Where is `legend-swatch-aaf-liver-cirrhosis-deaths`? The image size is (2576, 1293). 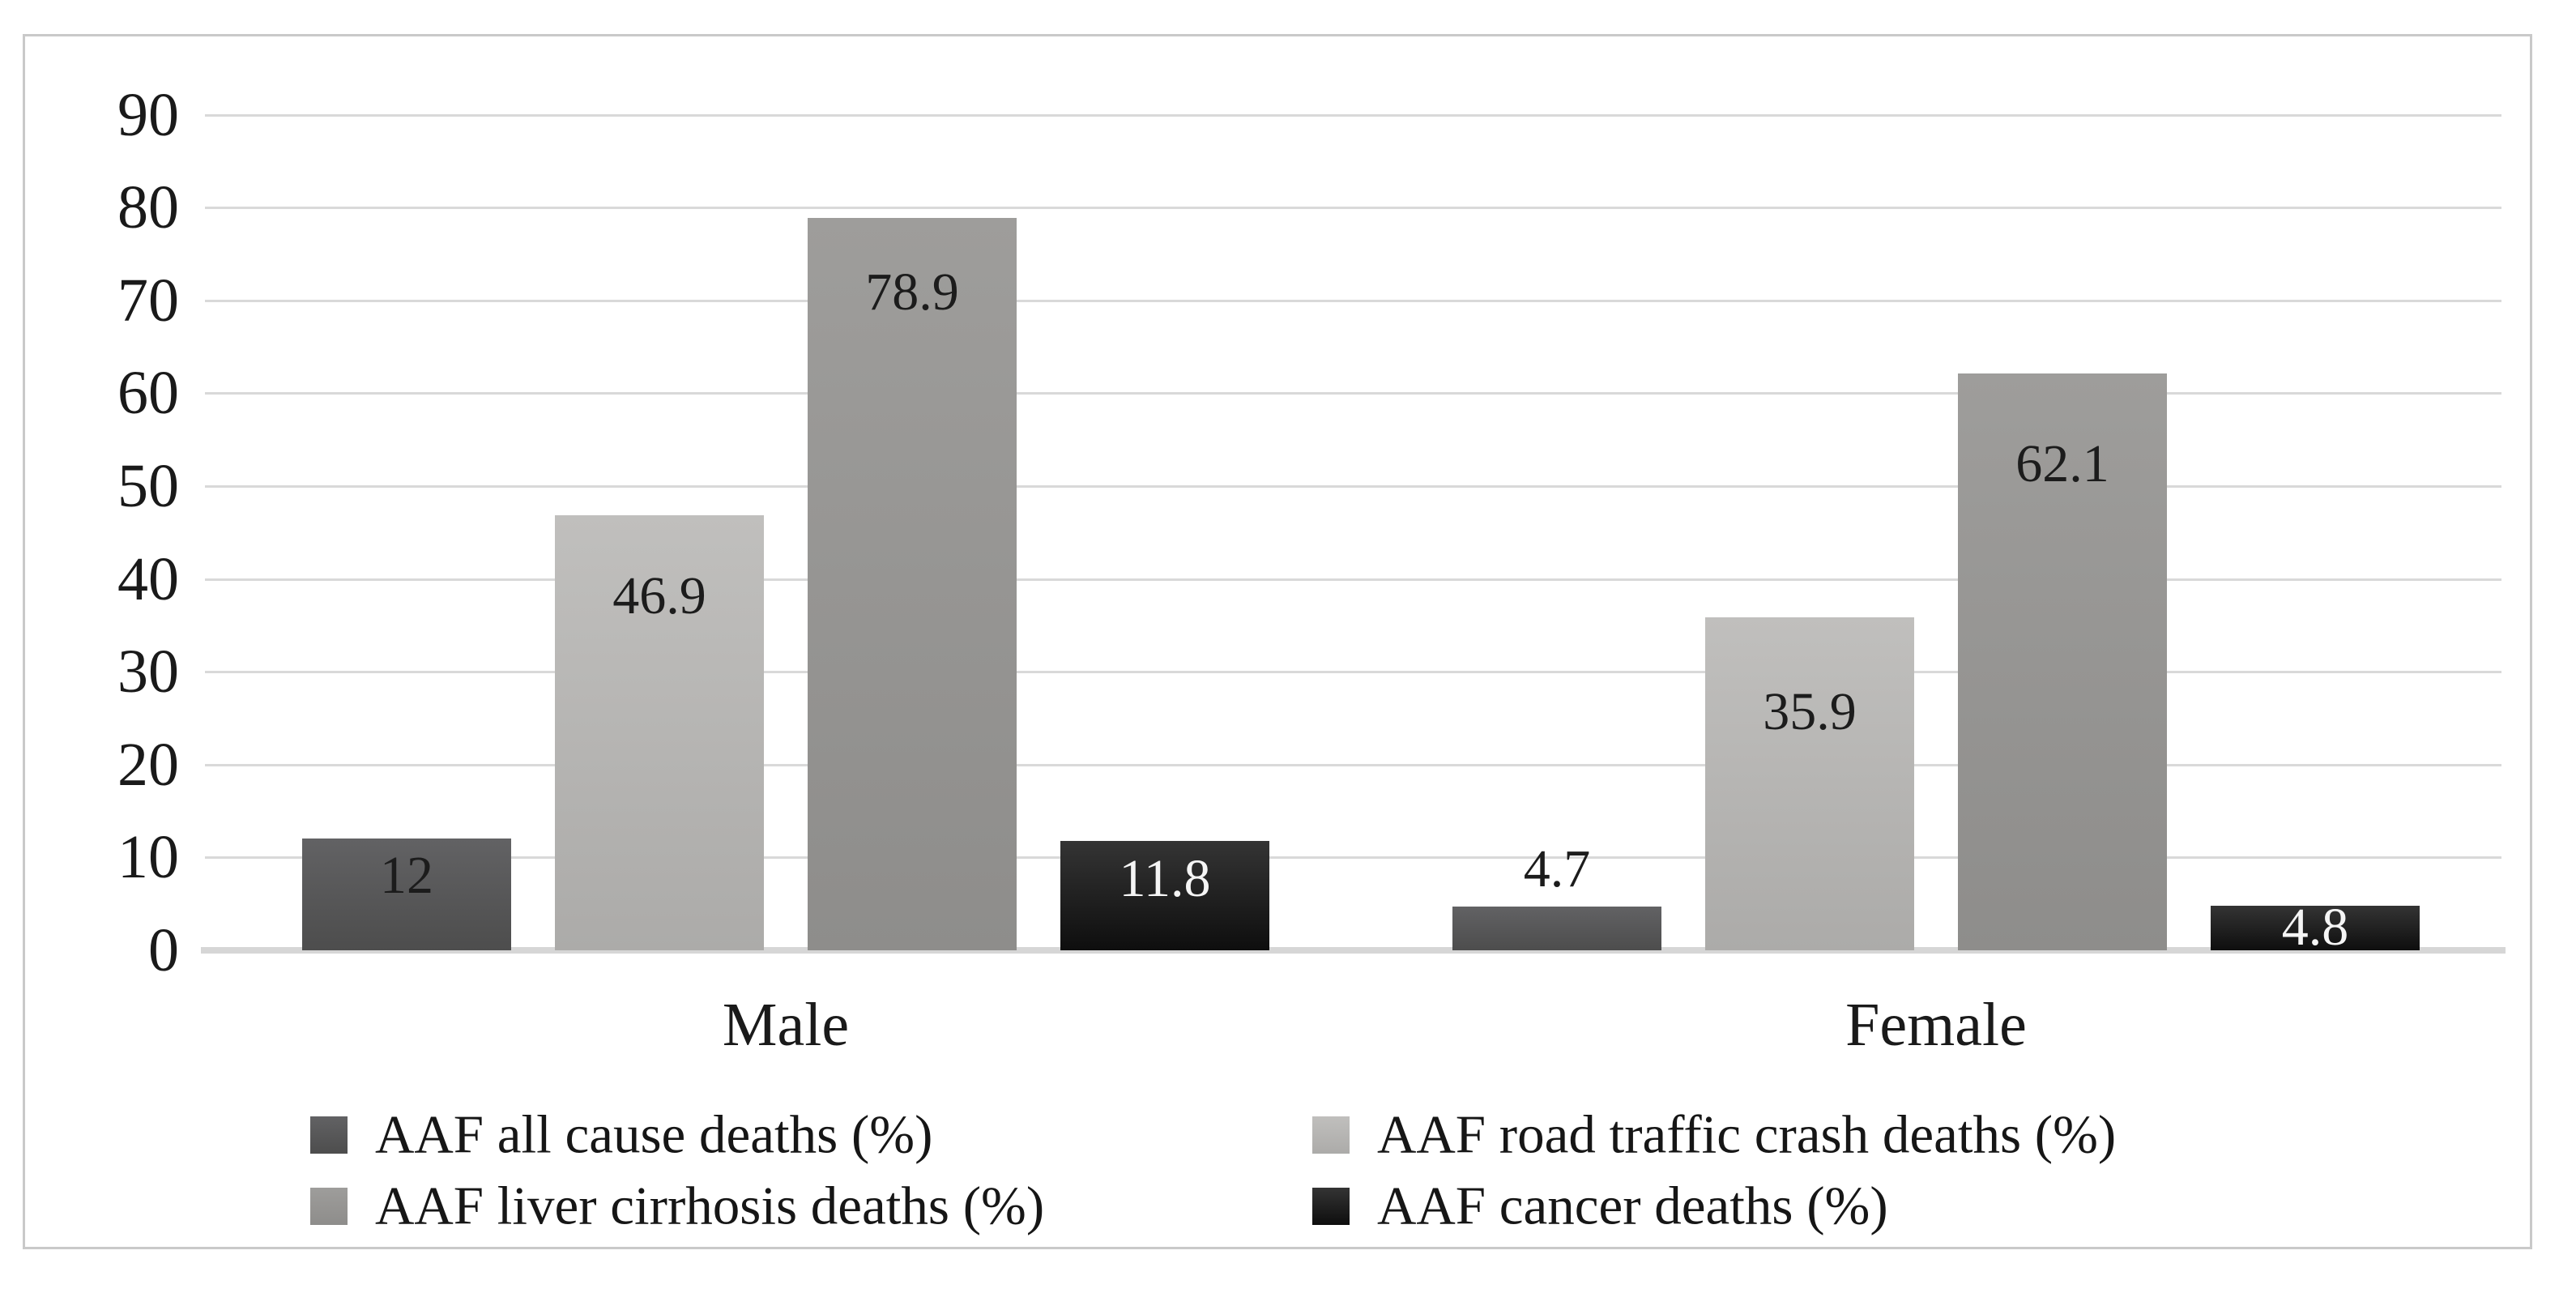 legend-swatch-aaf-liver-cirrhosis-deaths is located at coordinates (329, 1206).